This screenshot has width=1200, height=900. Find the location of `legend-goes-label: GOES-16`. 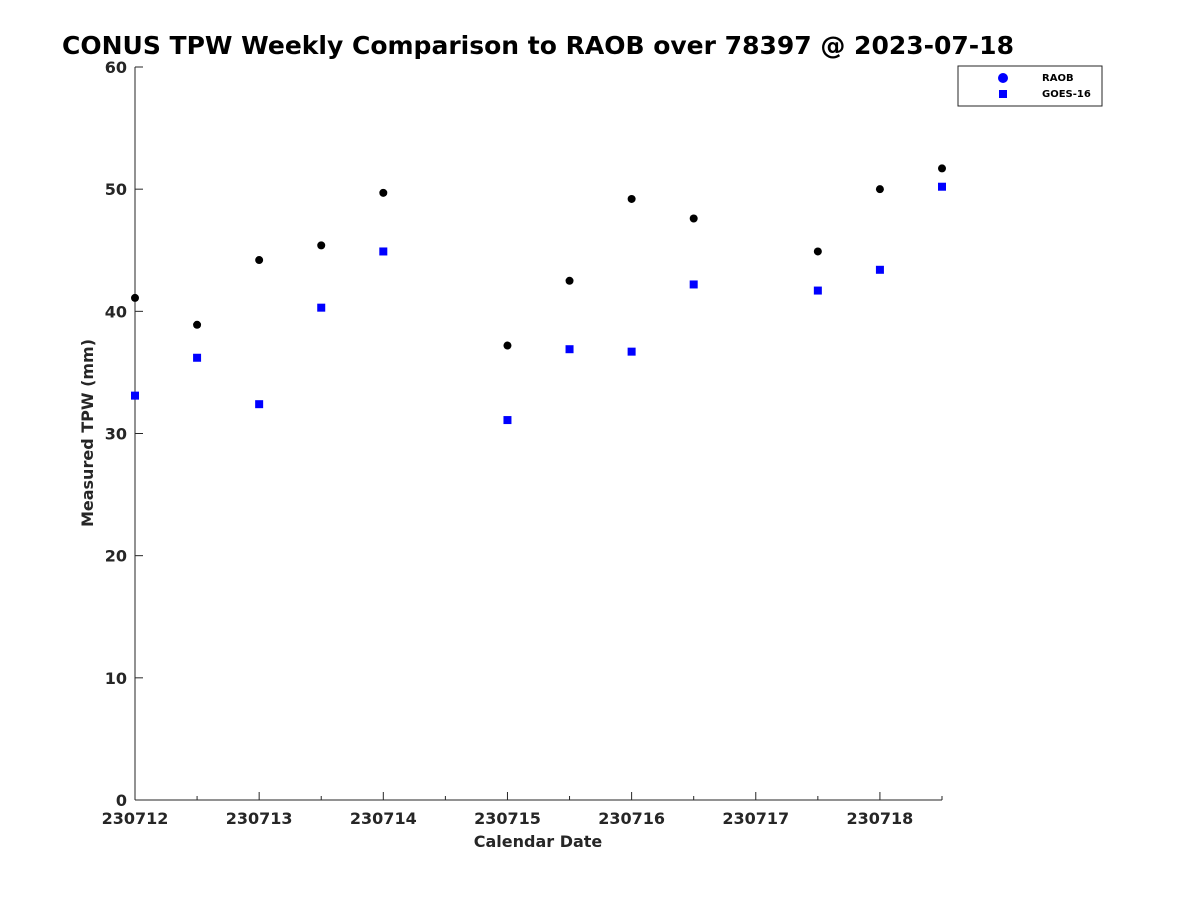

legend-goes-label: GOES-16 is located at coordinates (1066, 94).